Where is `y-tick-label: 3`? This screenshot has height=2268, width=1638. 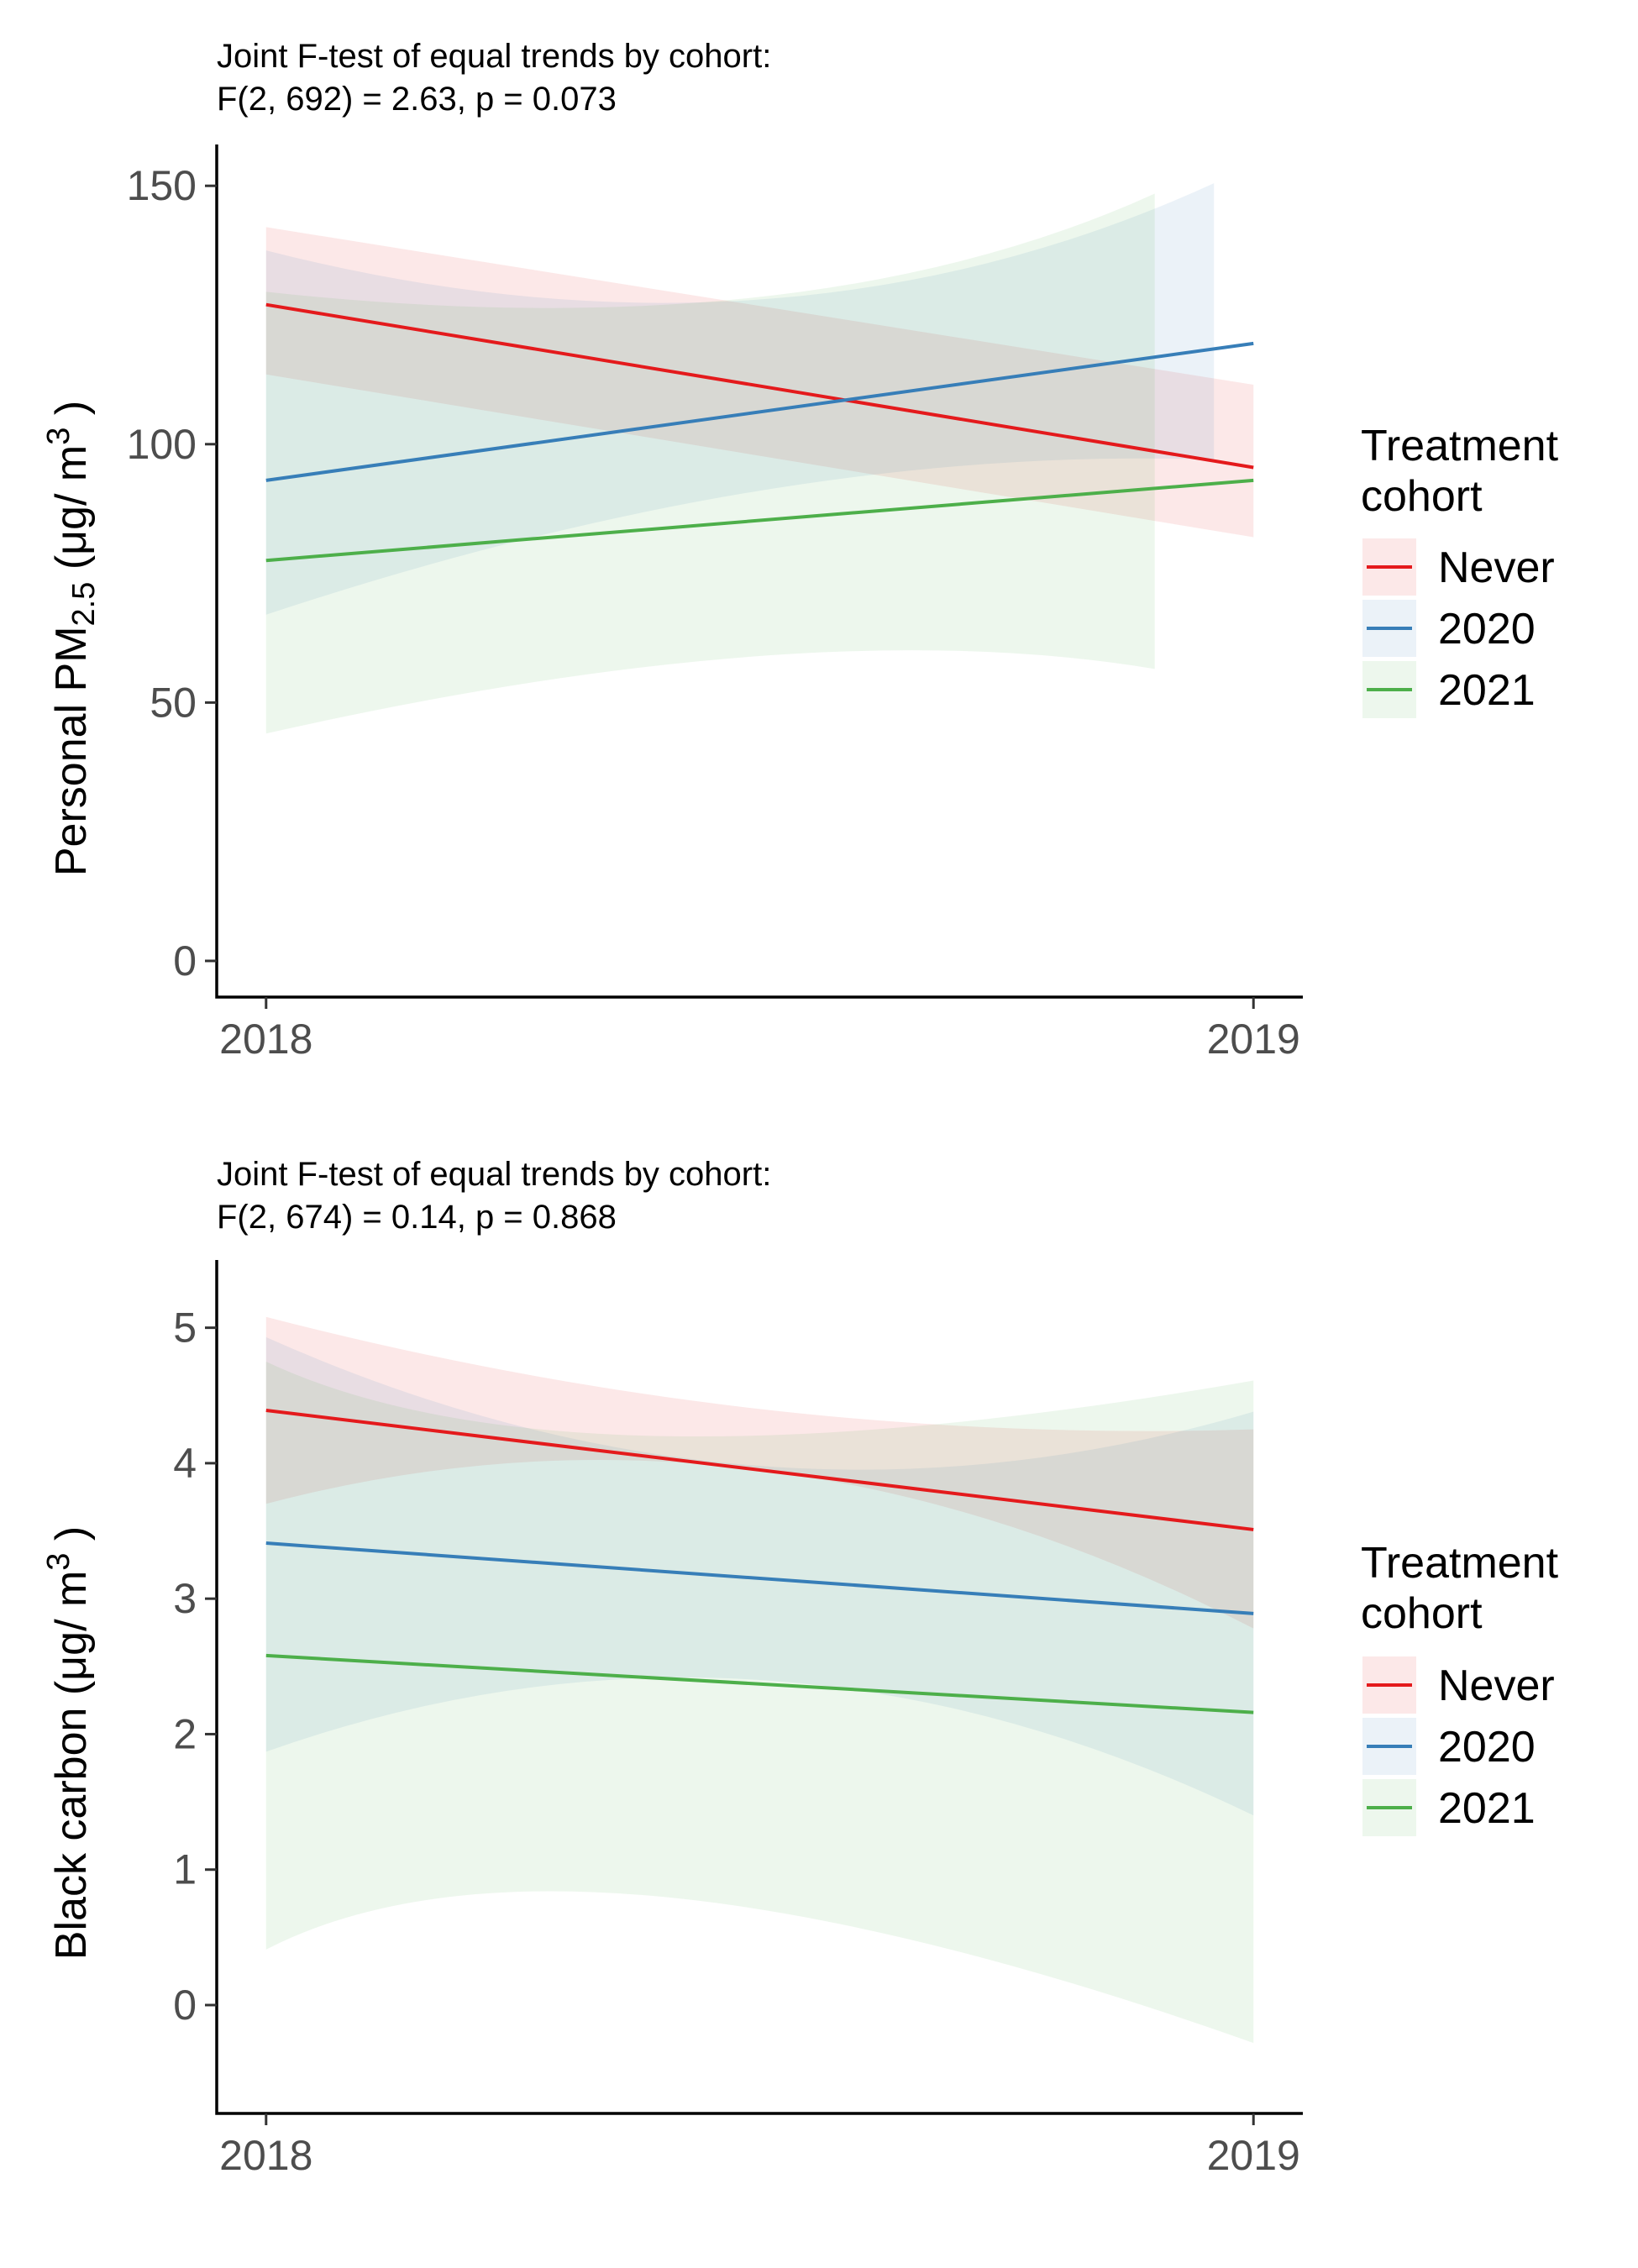 y-tick-label: 3 is located at coordinates (185, 1598).